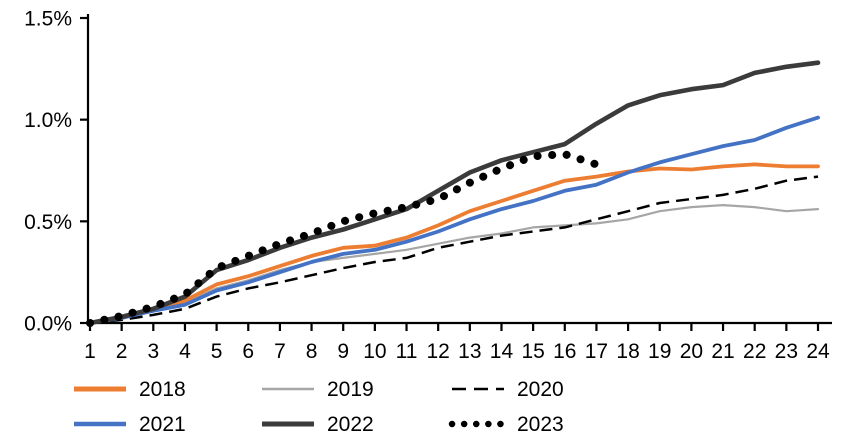  Describe the element at coordinates (659, 351) in the screenshot. I see `x-tick-label: 19` at that location.